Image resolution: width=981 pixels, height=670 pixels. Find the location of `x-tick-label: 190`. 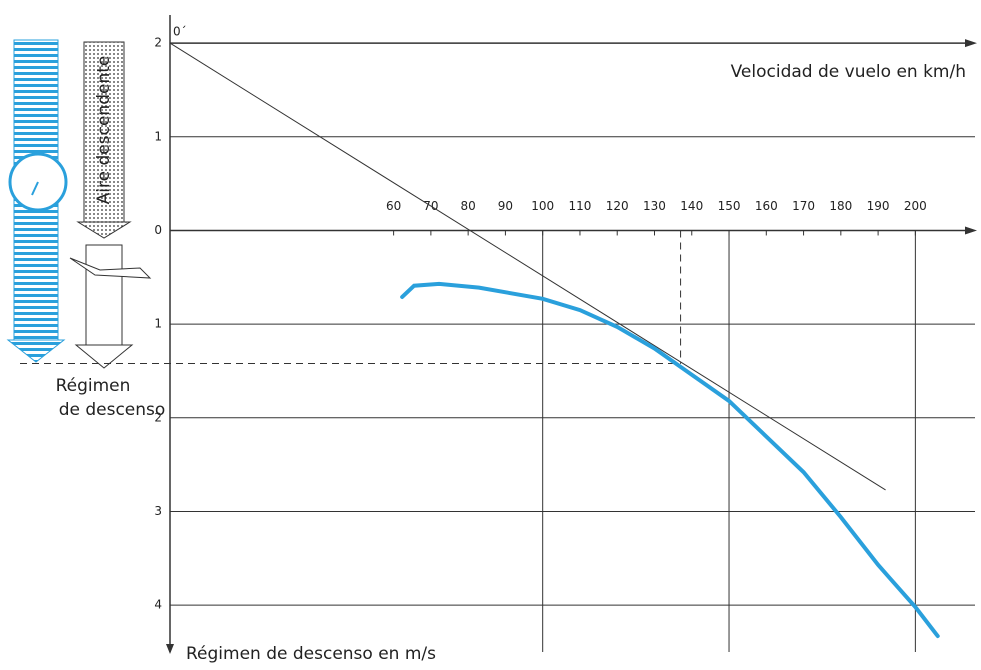

x-tick-label: 190 is located at coordinates (878, 206).